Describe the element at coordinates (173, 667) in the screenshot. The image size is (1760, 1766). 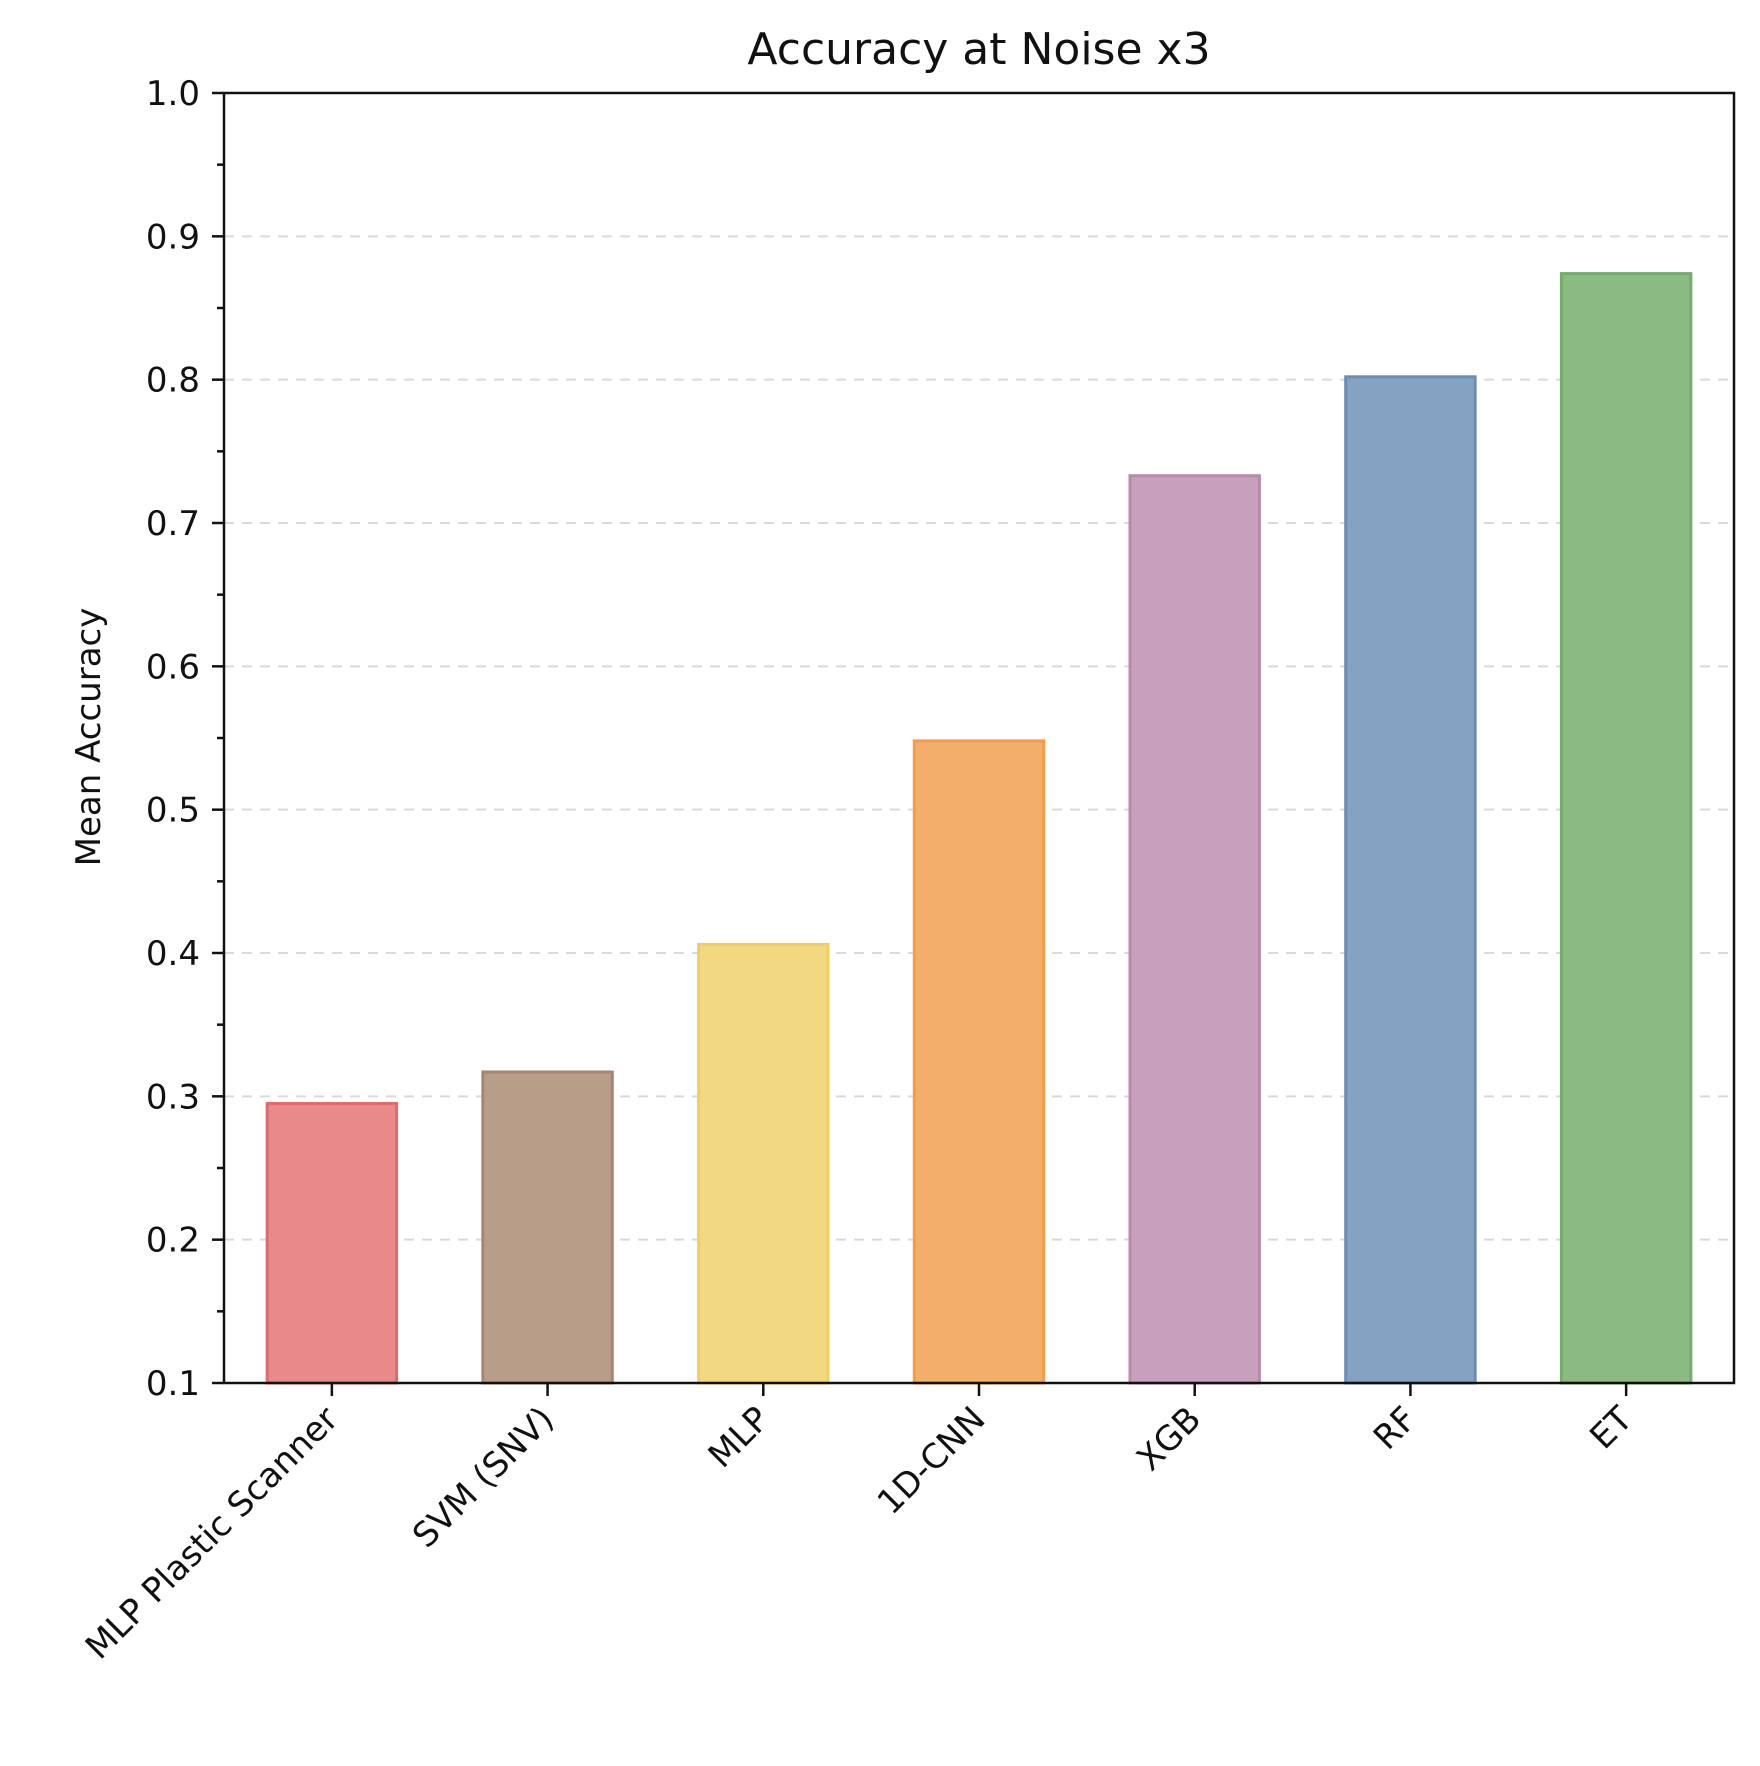
I see `y-tick-label: 0.6` at that location.